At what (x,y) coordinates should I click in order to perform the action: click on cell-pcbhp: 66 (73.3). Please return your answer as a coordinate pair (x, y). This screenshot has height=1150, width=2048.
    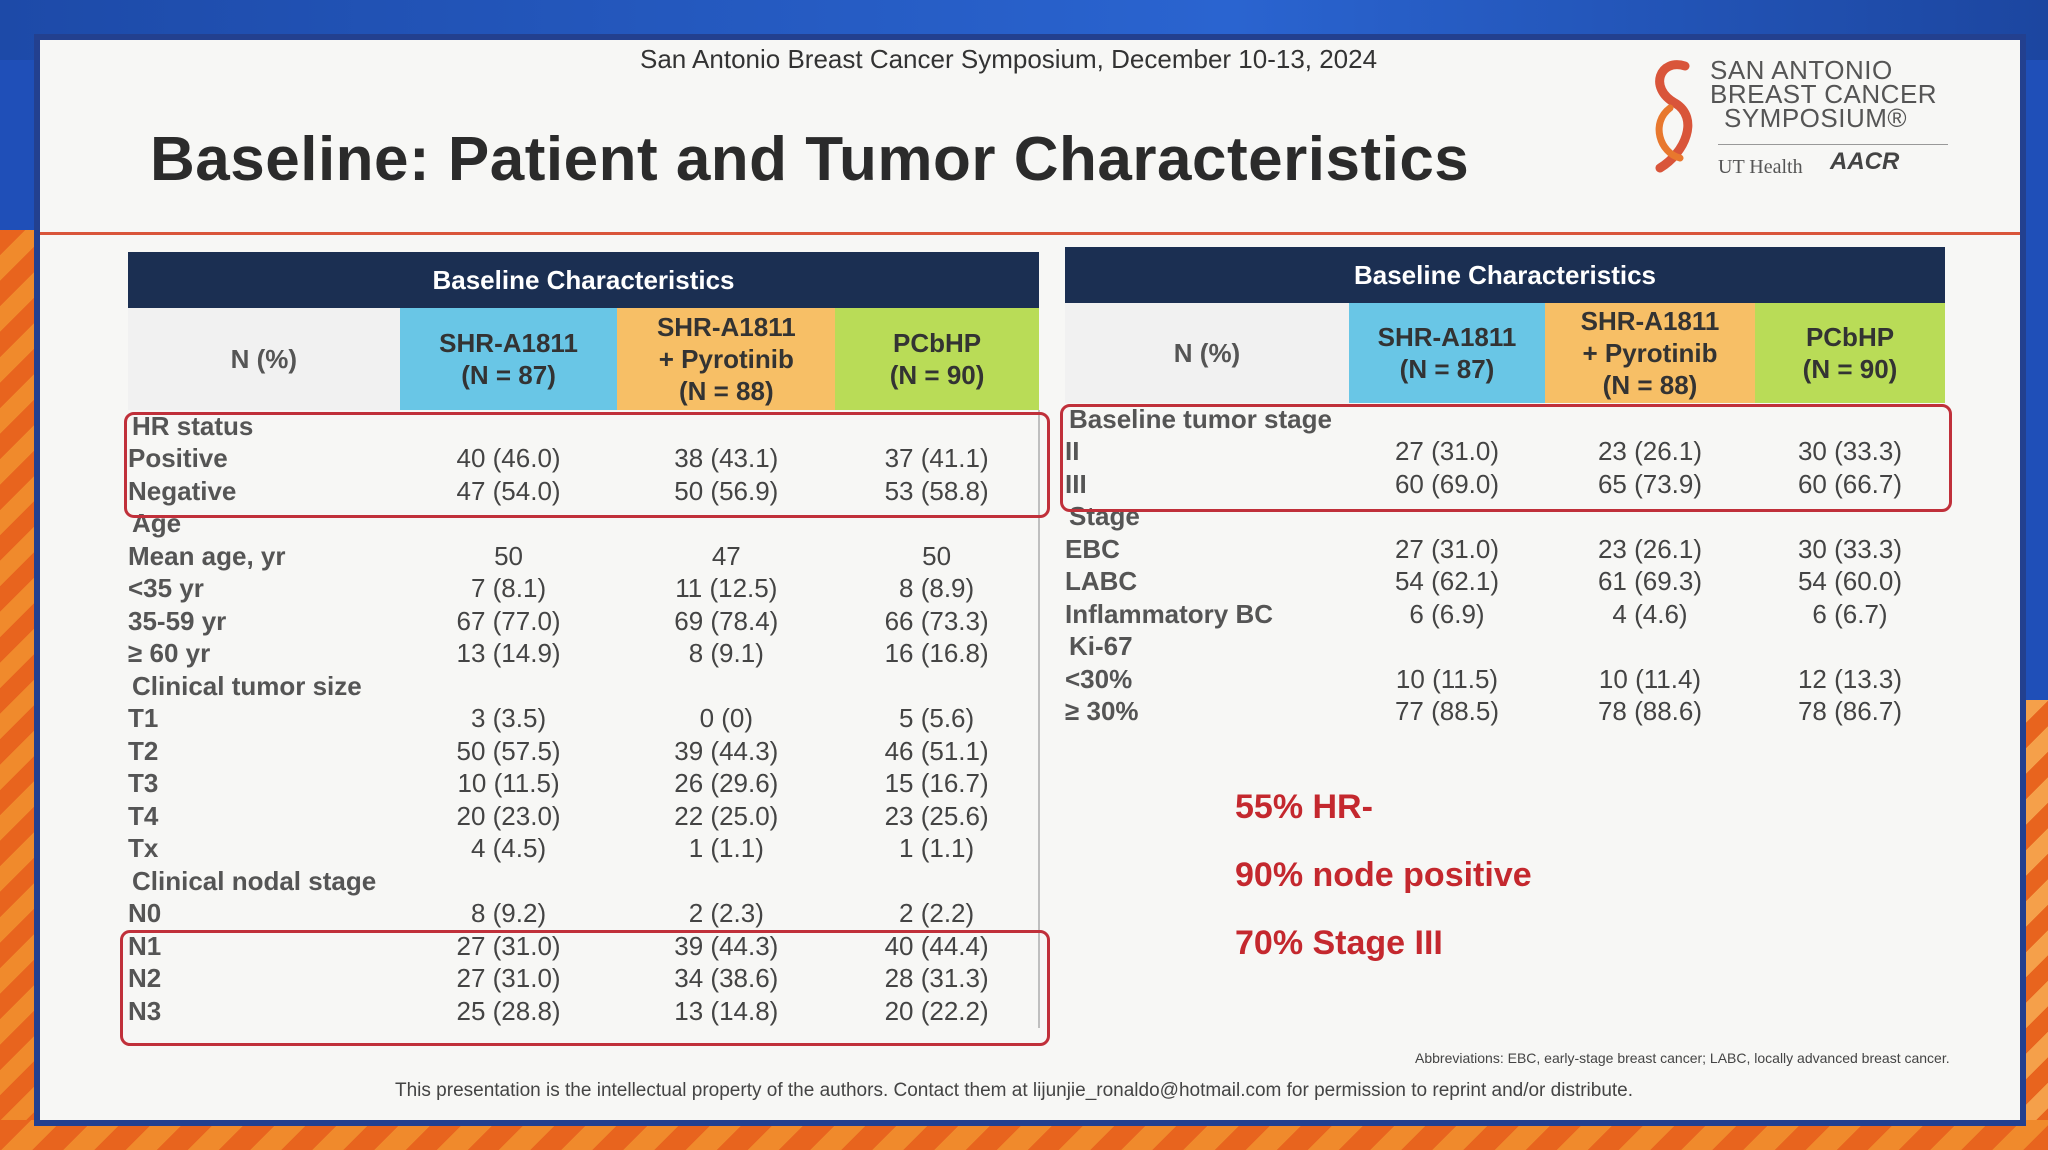
    Looking at the image, I should click on (936, 620).